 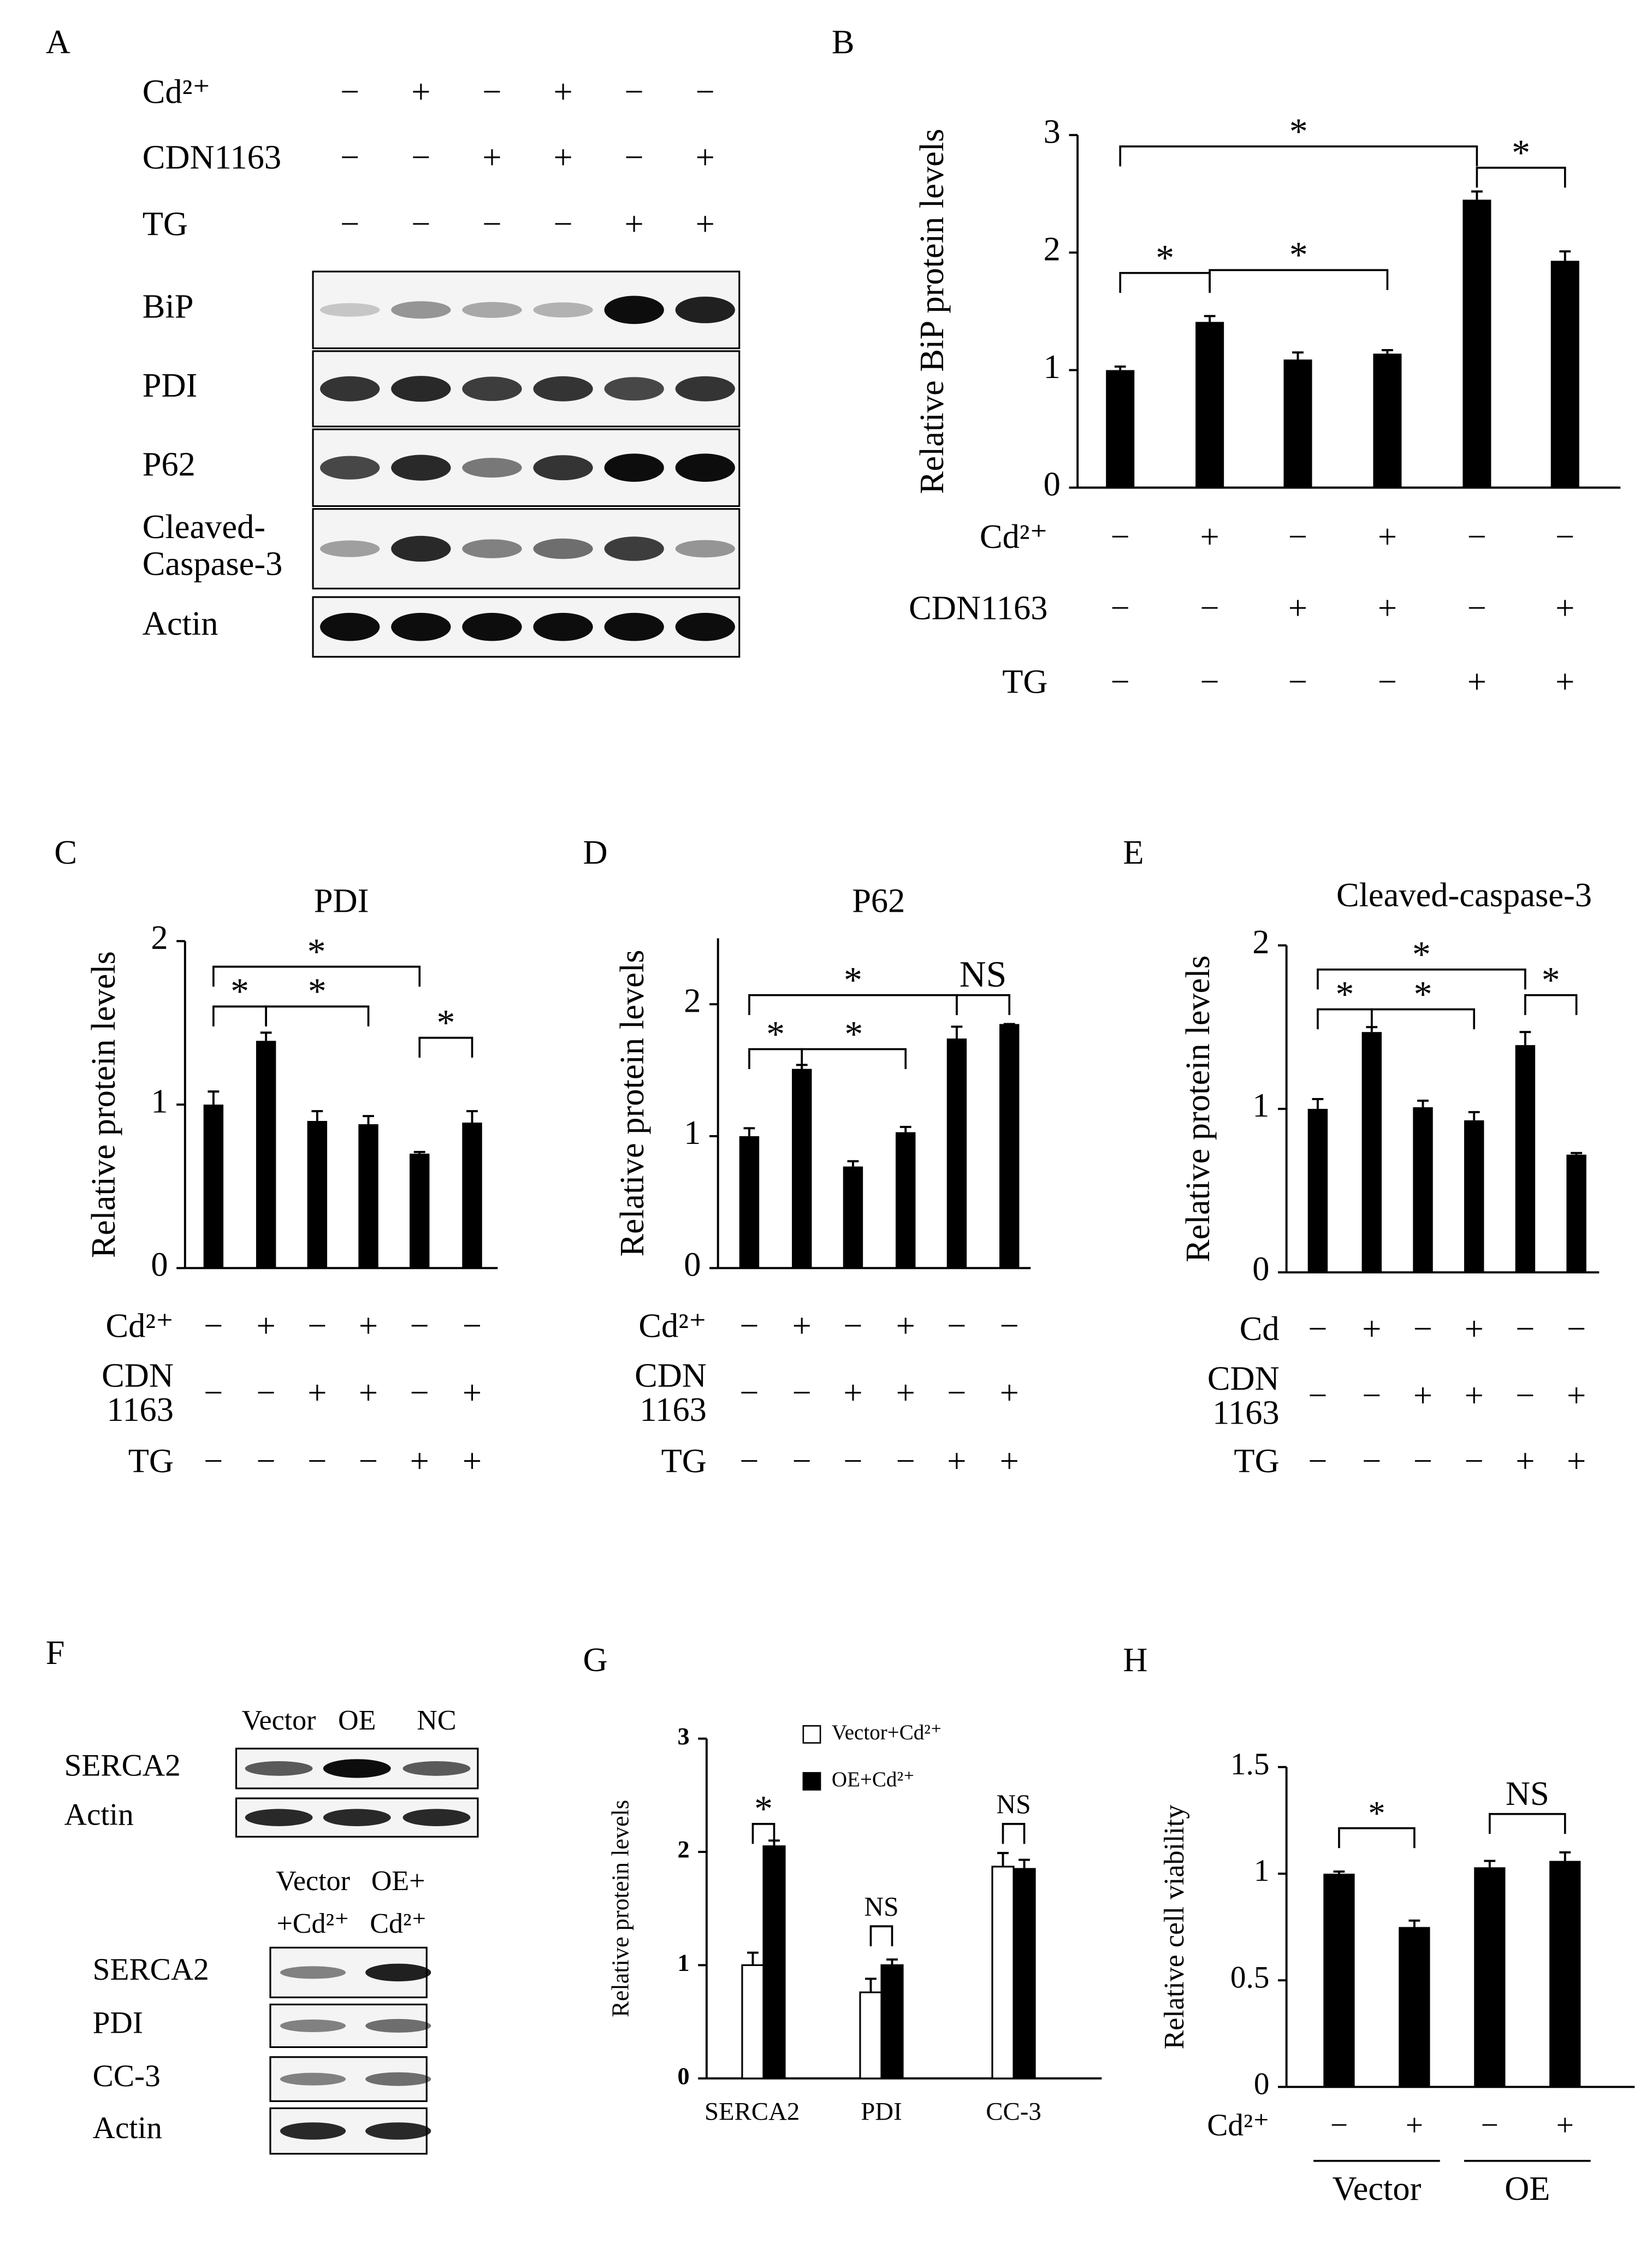 What do you see at coordinates (55, 1652) in the screenshot?
I see `panel-label: F` at bounding box center [55, 1652].